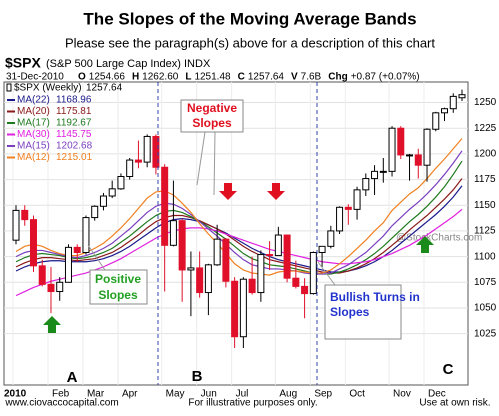  Describe the element at coordinates (35, 77) in the screenshot. I see `quote-date: 31-Dec-2010` at that location.